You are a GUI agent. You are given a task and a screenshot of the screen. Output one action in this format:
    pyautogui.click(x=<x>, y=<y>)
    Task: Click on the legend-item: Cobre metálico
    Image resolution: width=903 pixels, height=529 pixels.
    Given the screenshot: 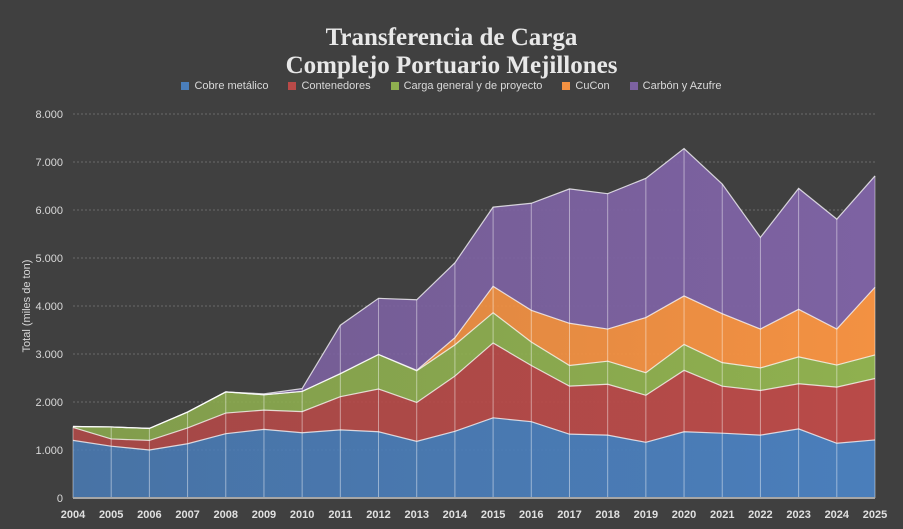 What is the action you would take?
    pyautogui.click(x=224, y=86)
    